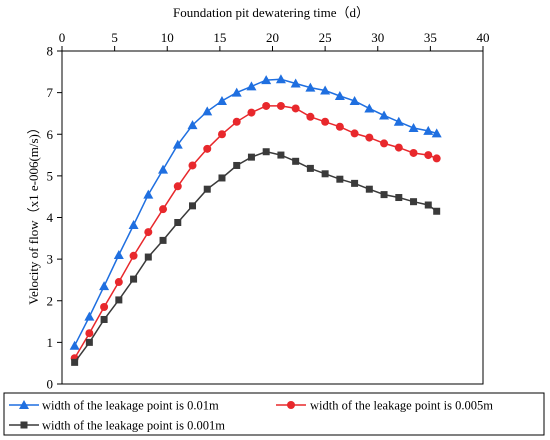  I want to click on legend-entry: width of the leakage point is 0.001m, so click(117, 426).